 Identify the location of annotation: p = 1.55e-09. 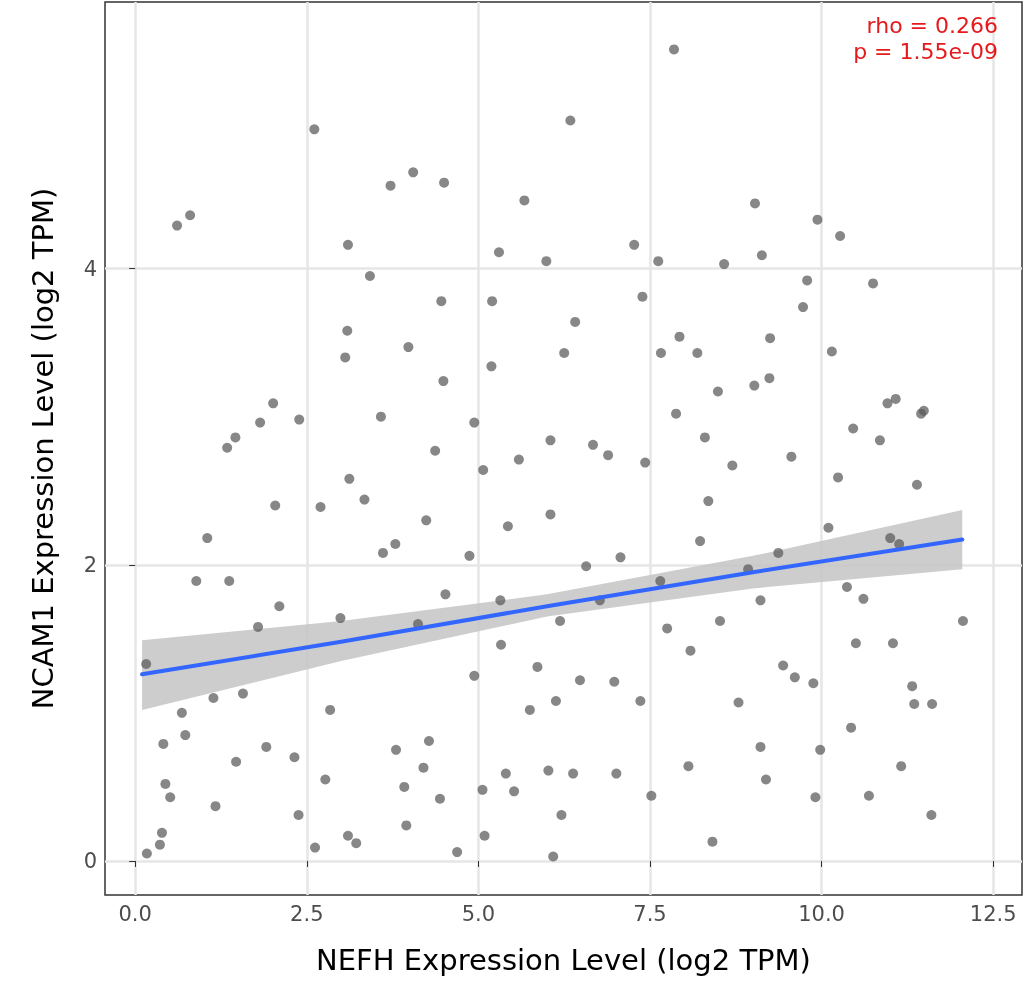
(925, 51).